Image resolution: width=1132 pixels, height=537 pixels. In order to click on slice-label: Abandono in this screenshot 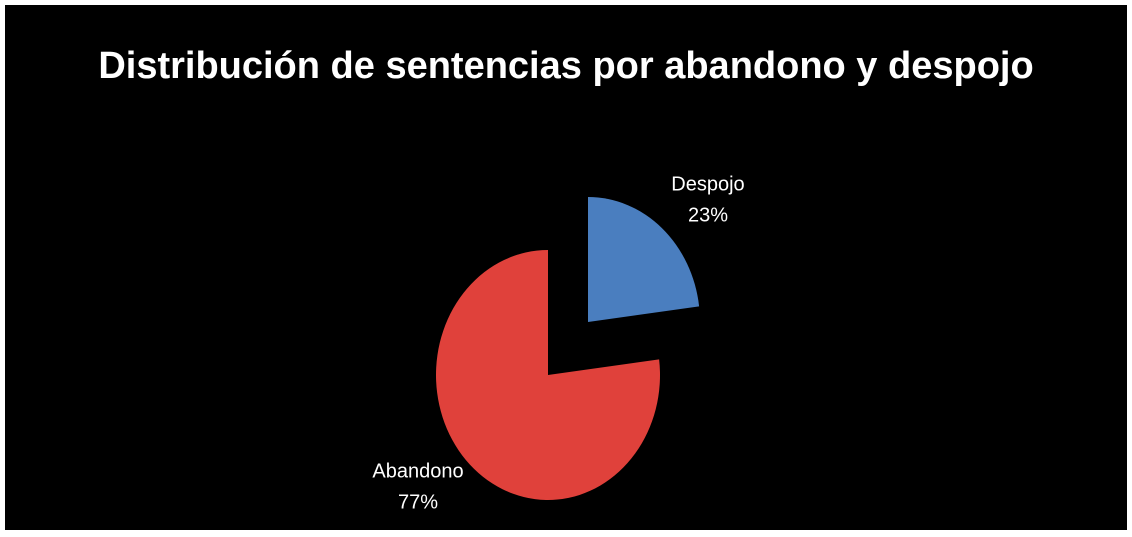, I will do `click(417, 471)`.